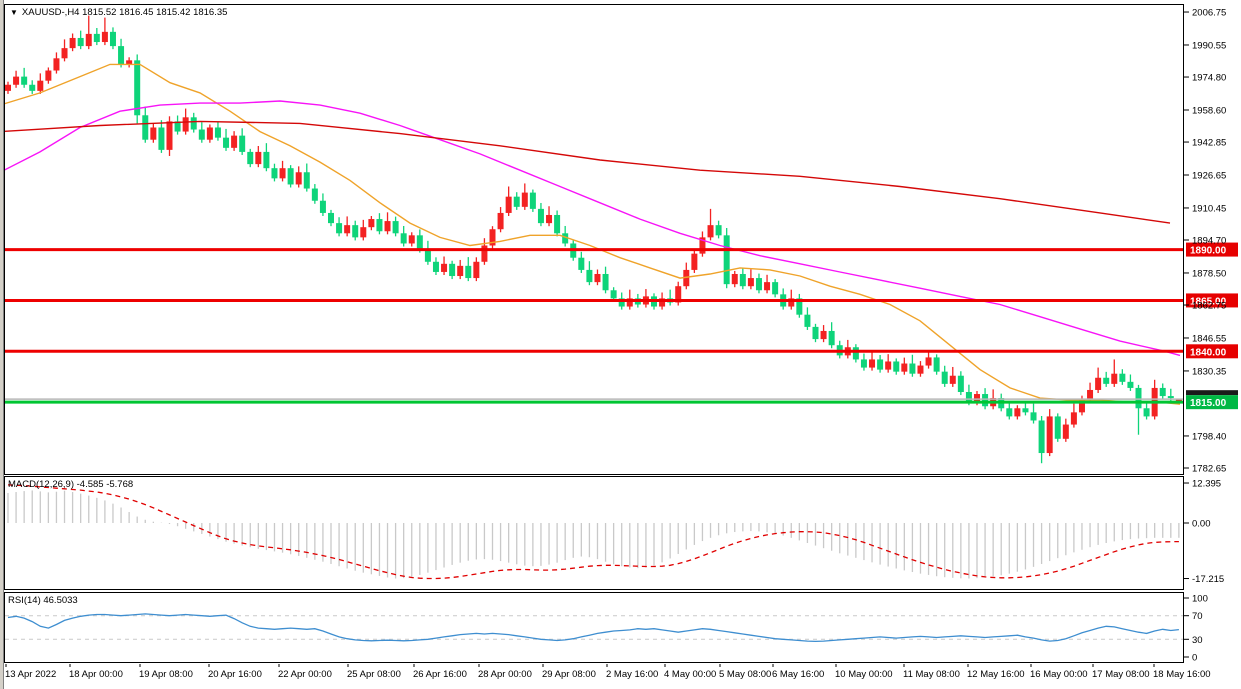 This screenshot has width=1241, height=689. I want to click on price-badge-text: 1865.00, so click(1208, 301).